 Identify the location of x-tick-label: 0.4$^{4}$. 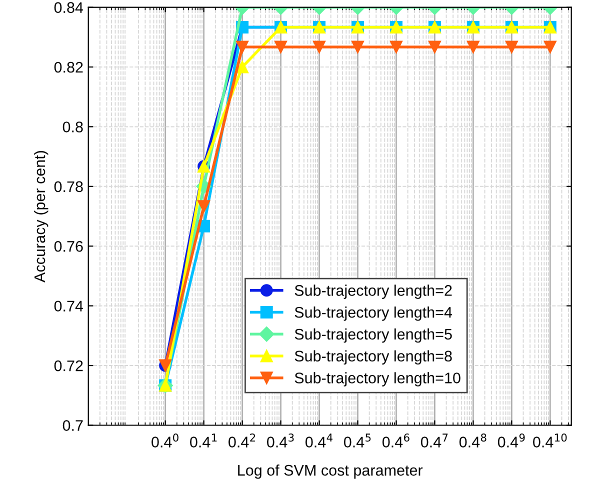
(318, 441).